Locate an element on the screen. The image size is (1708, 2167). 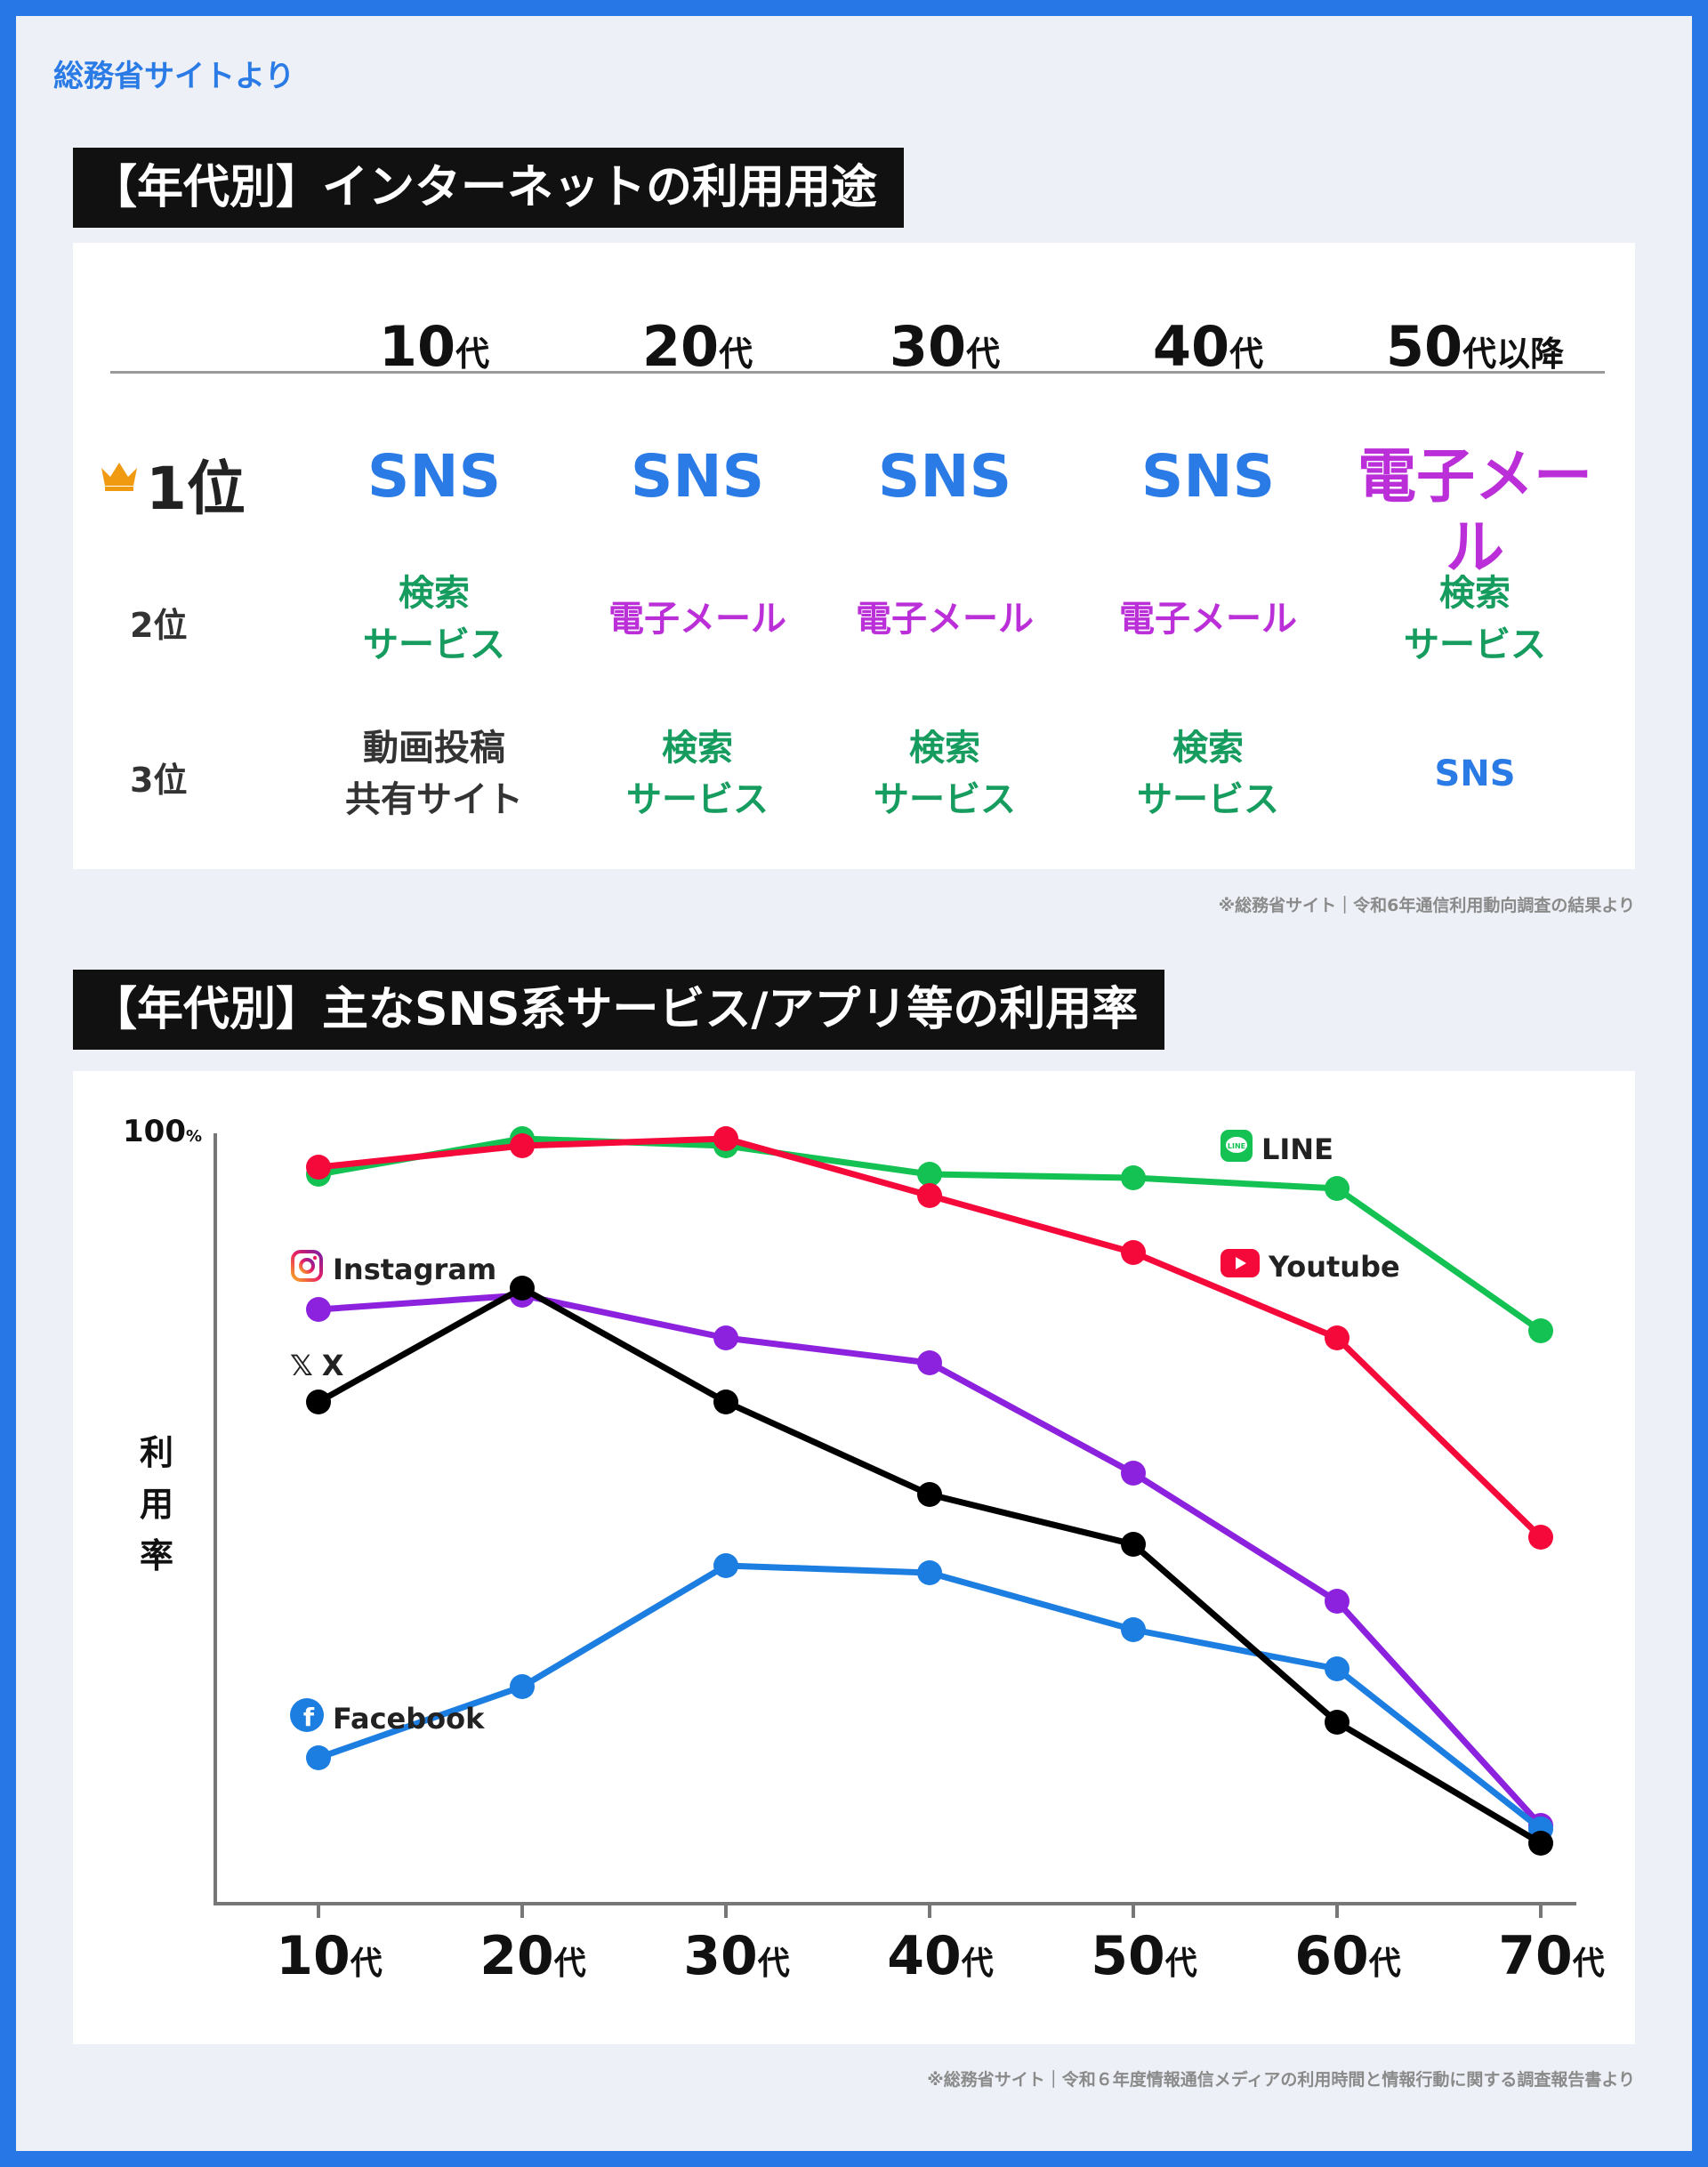
table-divider is located at coordinates (857, 372).